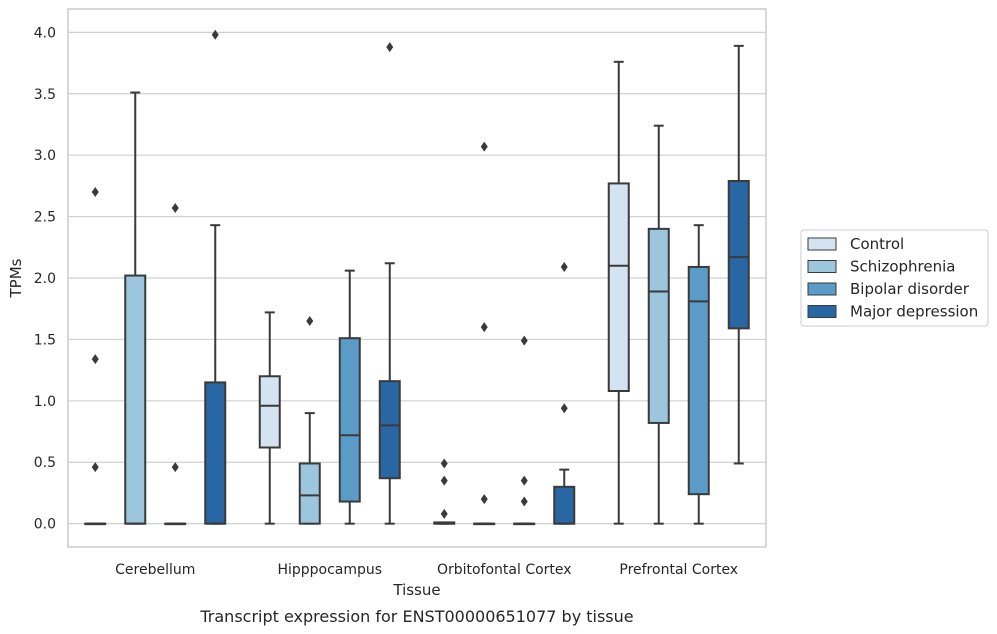 The image size is (997, 634). What do you see at coordinates (45, 33) in the screenshot?
I see `y-tick-label: 4.0` at bounding box center [45, 33].